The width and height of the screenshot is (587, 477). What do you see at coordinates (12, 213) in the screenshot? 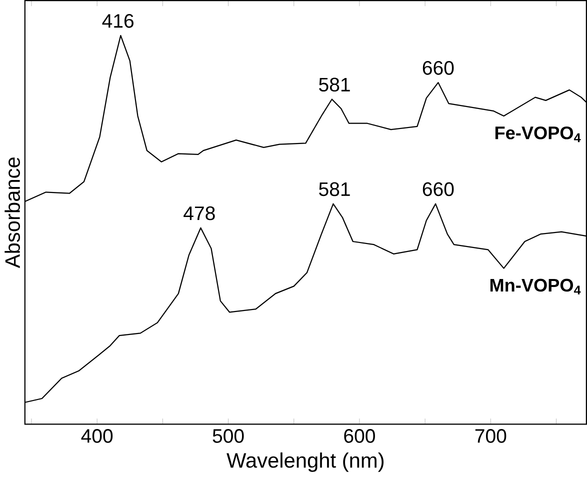
I see `y-axis-title: Absorbance` at bounding box center [12, 213].